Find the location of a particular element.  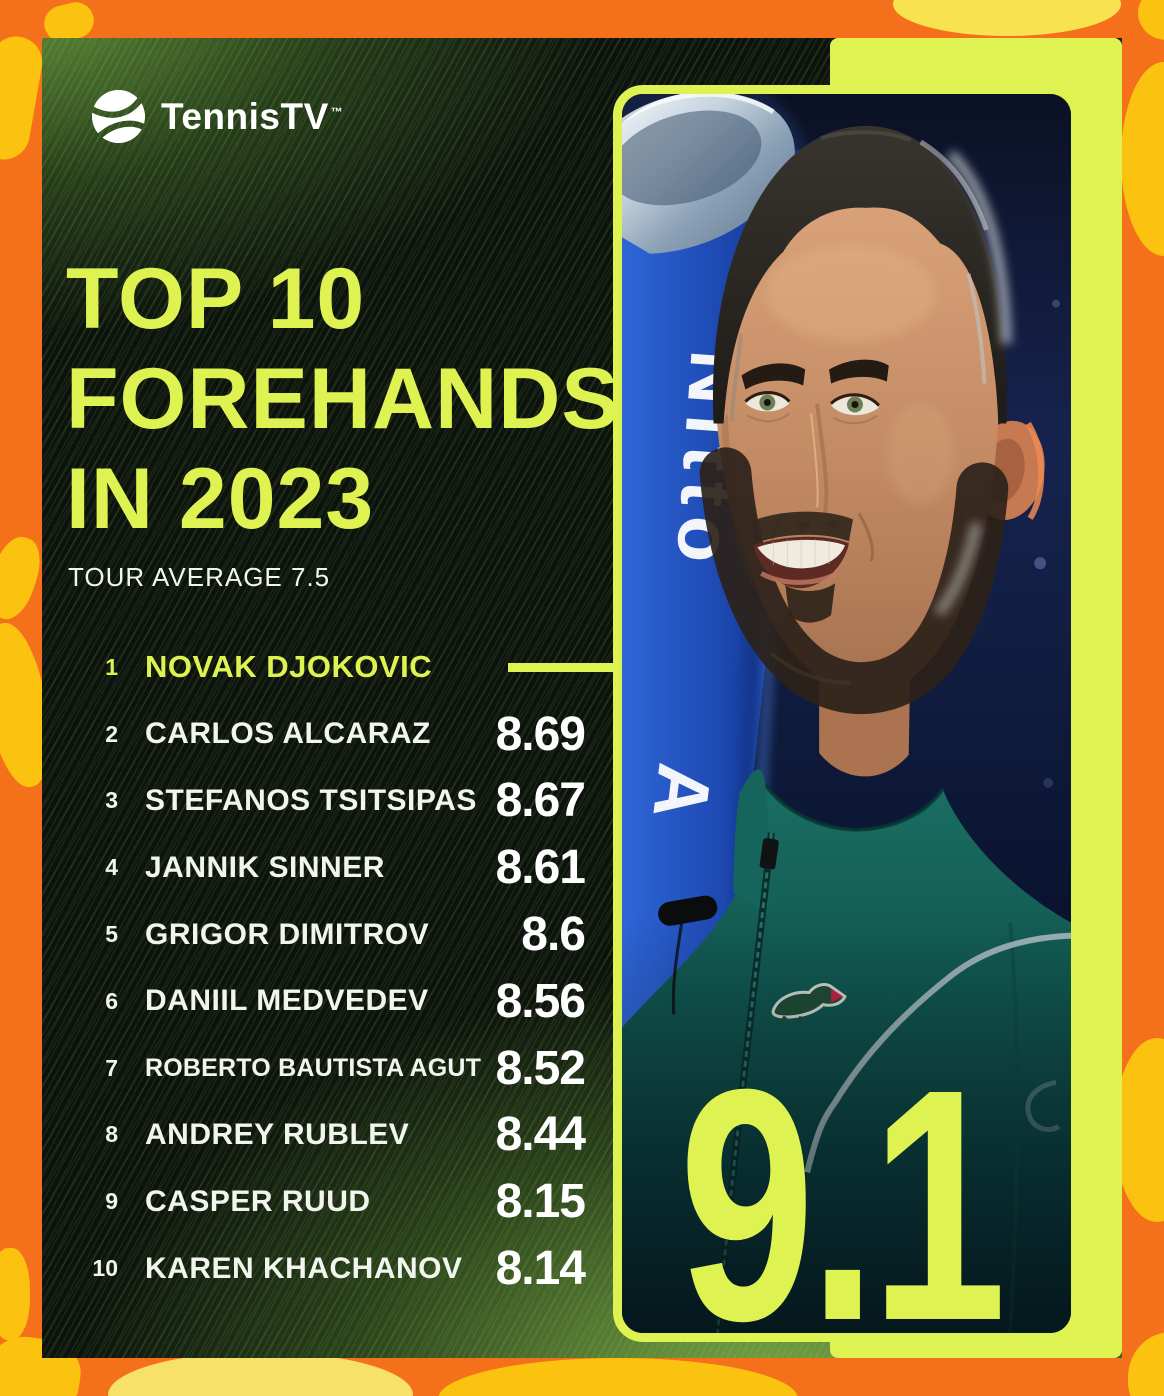

rank-number: 10 is located at coordinates (105, 1268).